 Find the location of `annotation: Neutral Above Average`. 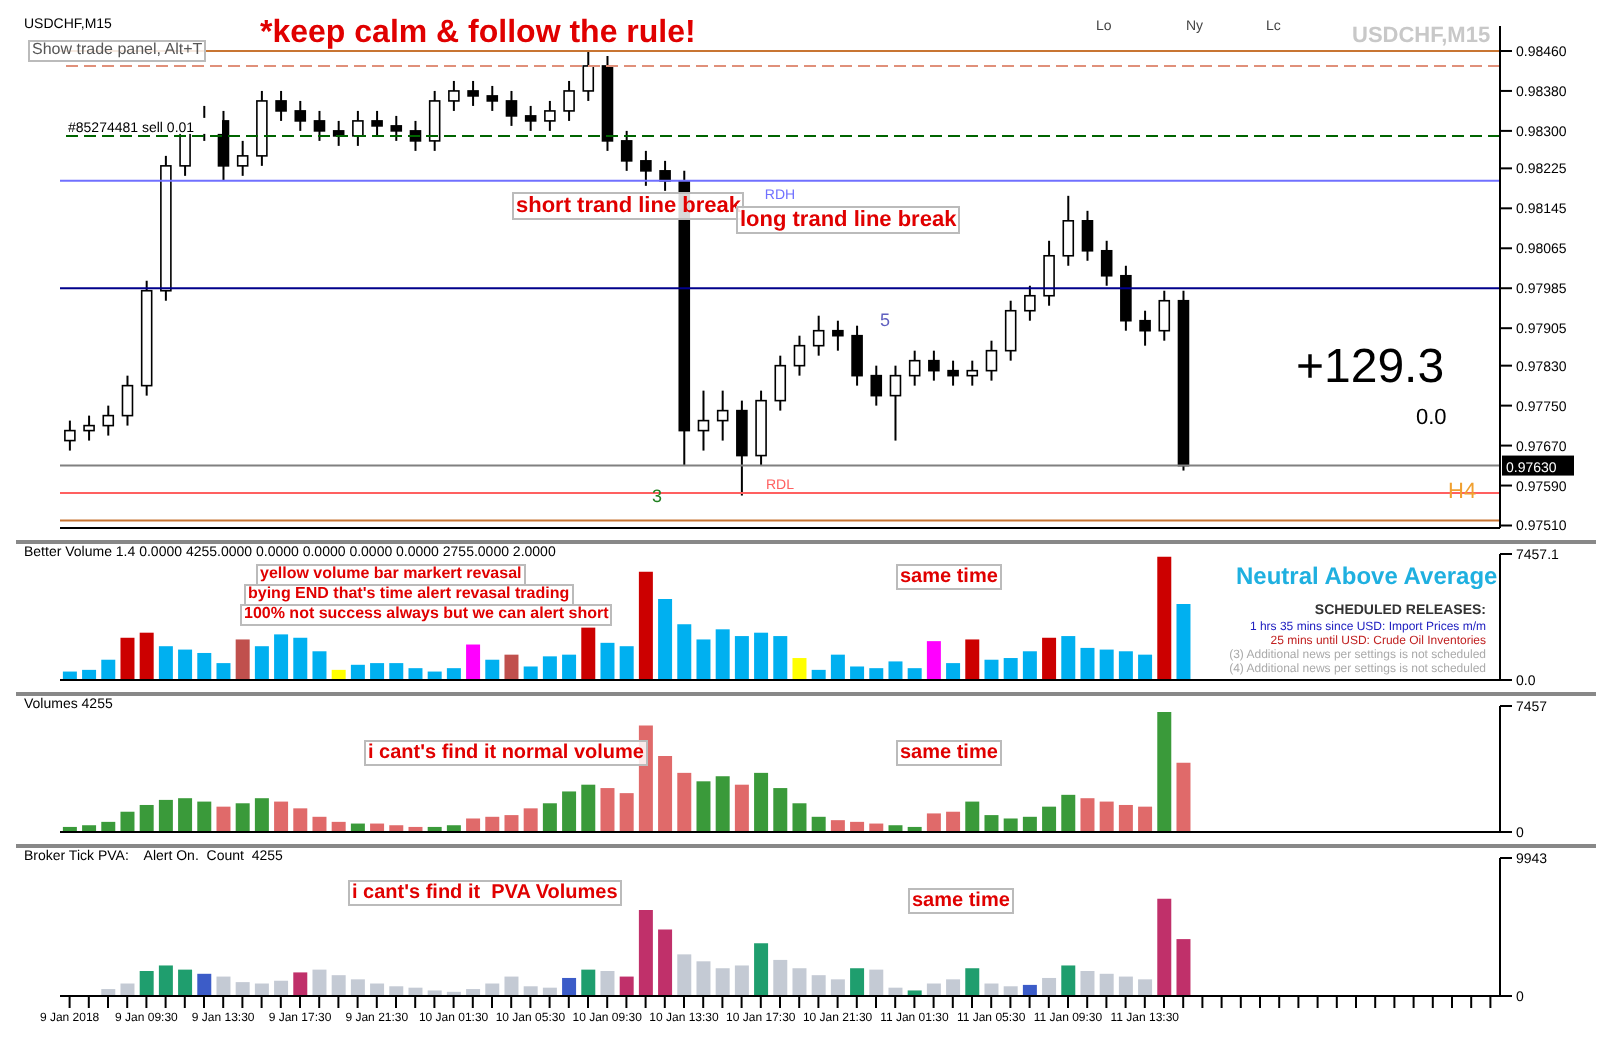

annotation: Neutral Above Average is located at coordinates (1367, 576).